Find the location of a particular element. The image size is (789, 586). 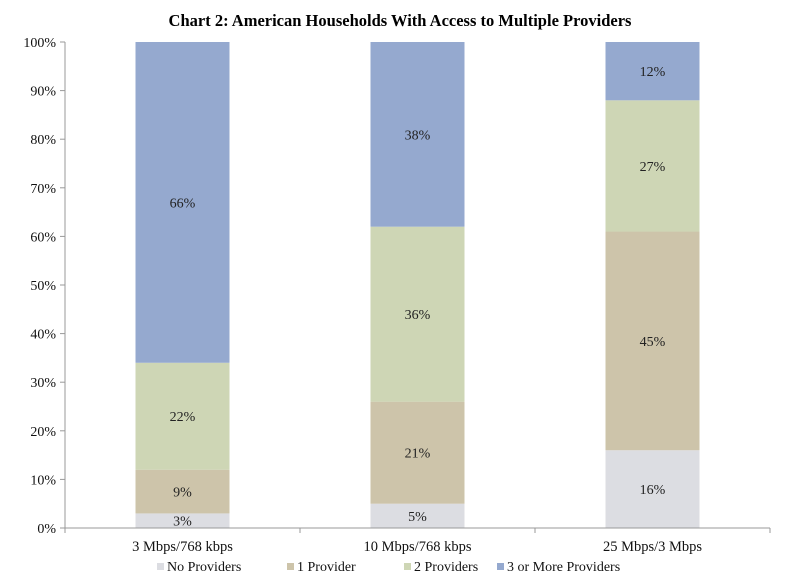

y-tick-label: 40% is located at coordinates (43, 335).